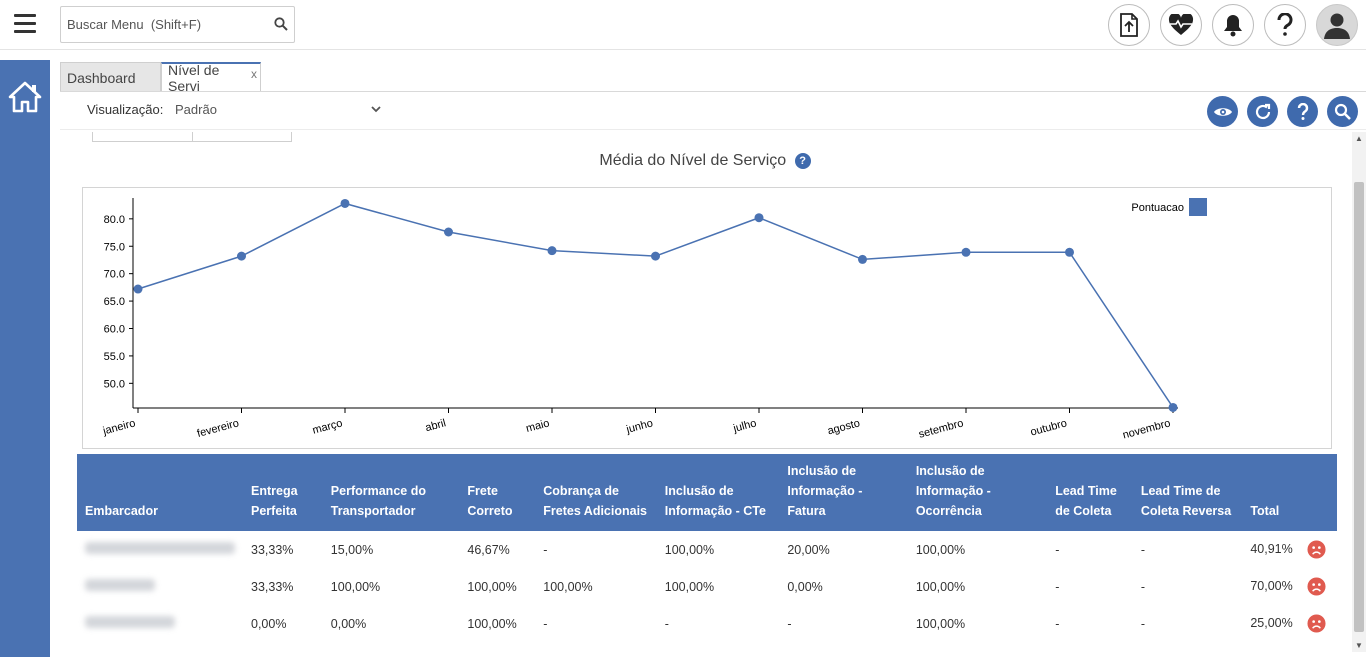  What do you see at coordinates (196, 109) in the screenshot?
I see `visualization-value: Padrão` at bounding box center [196, 109].